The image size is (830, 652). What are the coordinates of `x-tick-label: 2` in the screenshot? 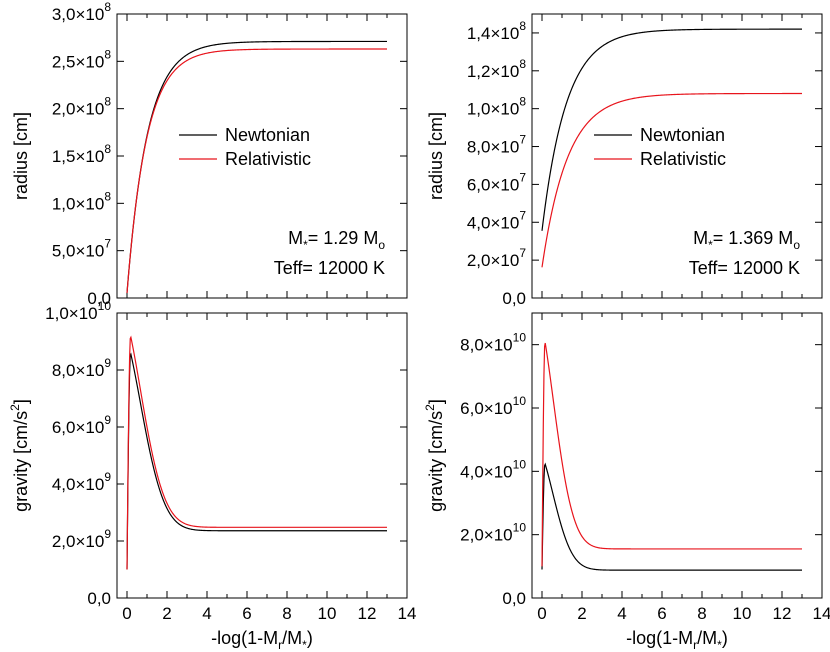 It's located at (581, 613).